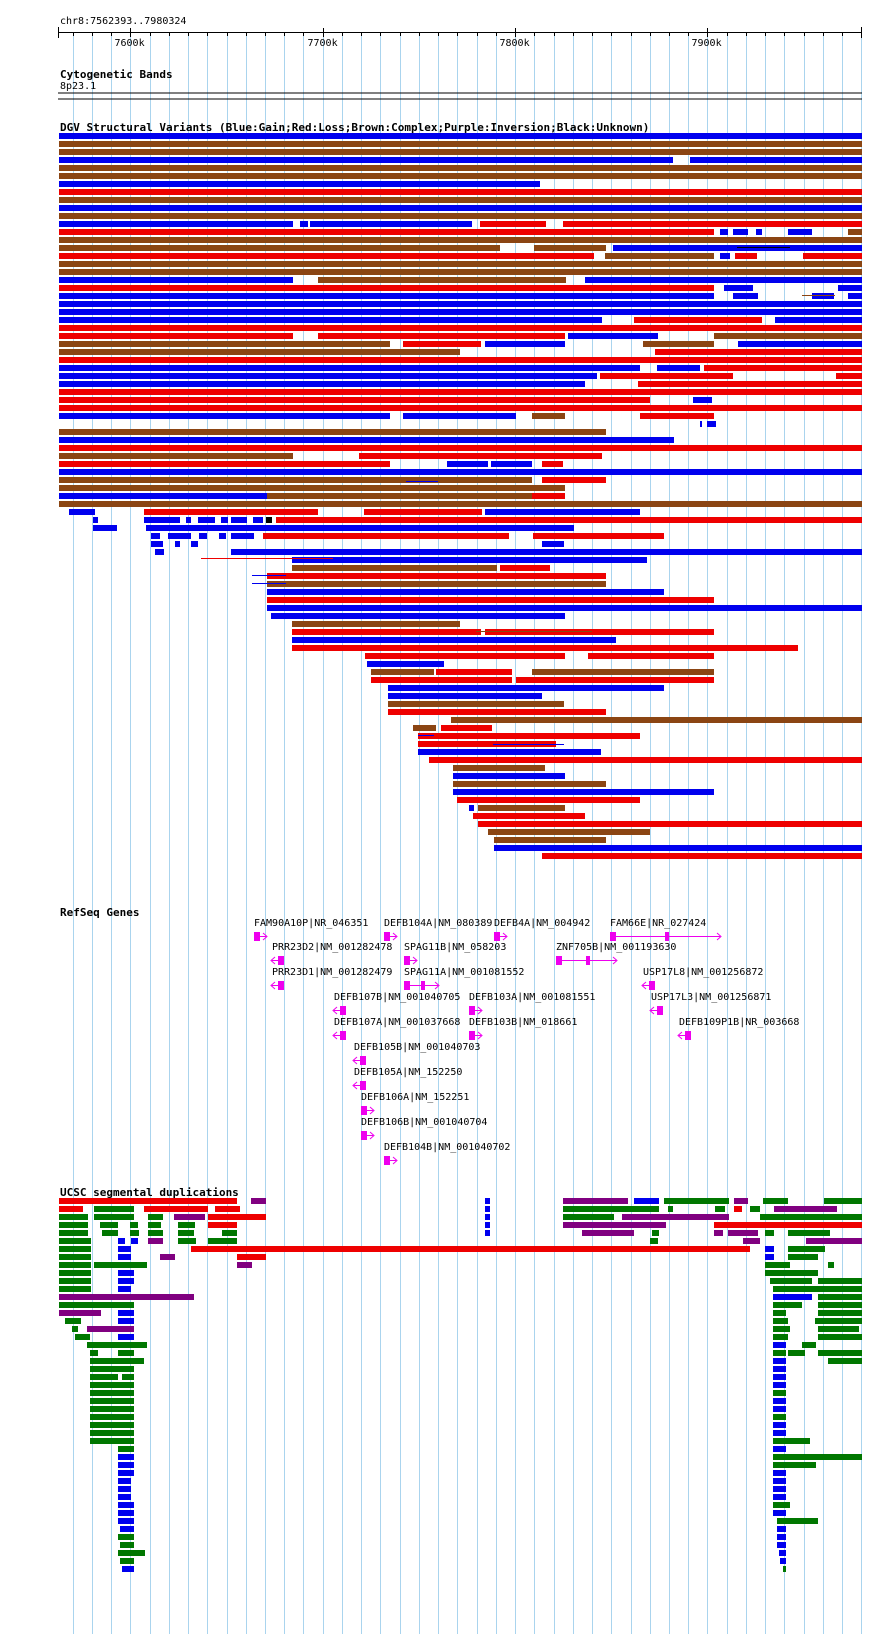  What do you see at coordinates (424, 1122) in the screenshot?
I see `gene-label: DEFB106B|NM_001040704` at bounding box center [424, 1122].